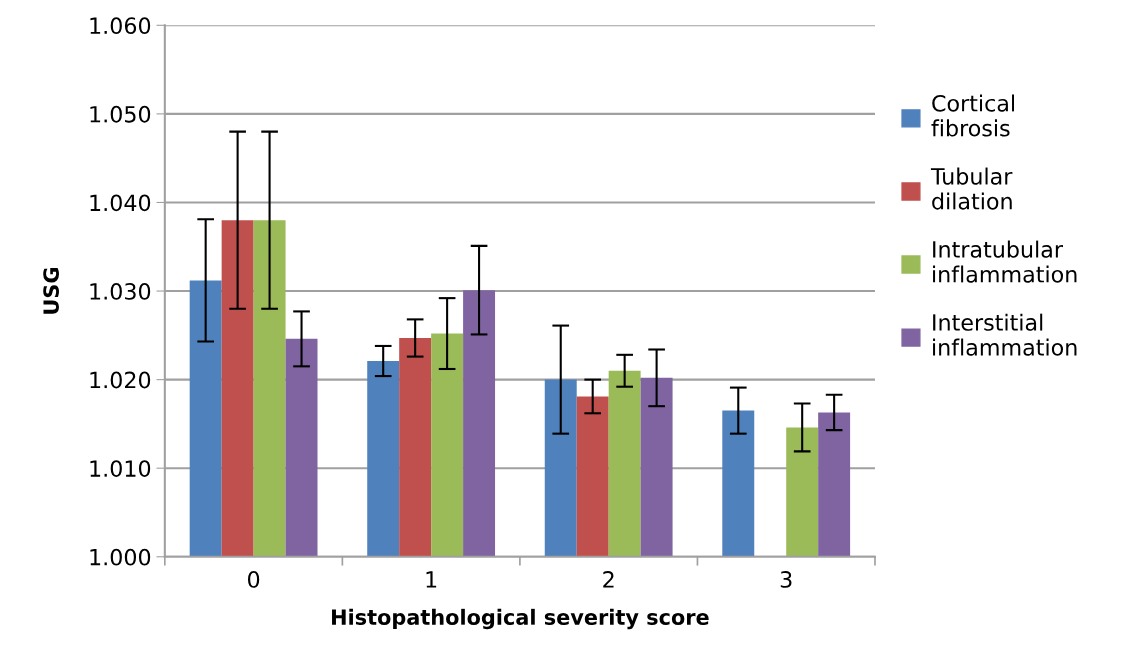 The width and height of the screenshot is (1129, 666). What do you see at coordinates (120, 26) in the screenshot?
I see `y-tick-label: 1.060` at bounding box center [120, 26].